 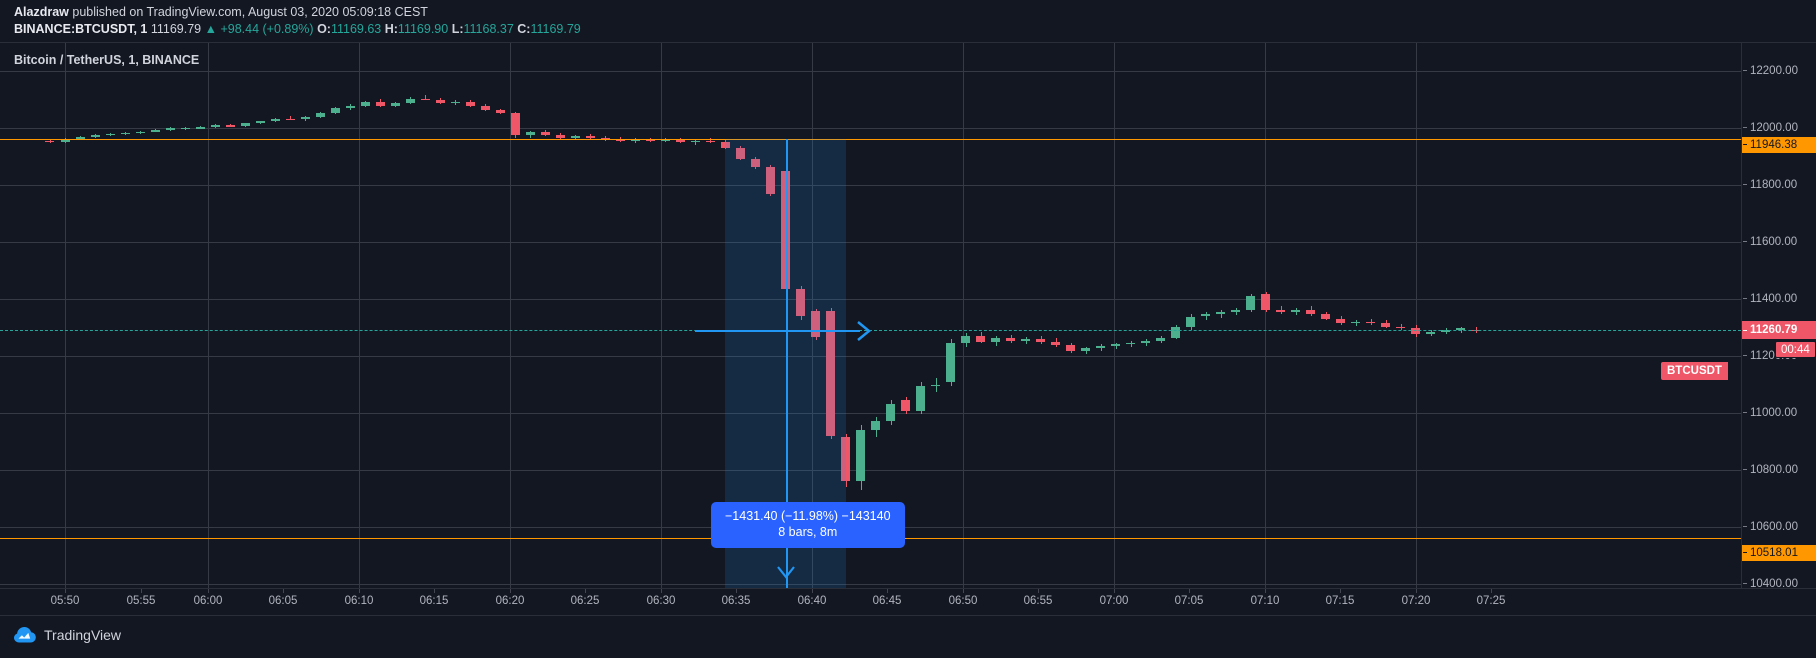 What do you see at coordinates (67, 635) in the screenshot?
I see `tradingview-logo: TradingView` at bounding box center [67, 635].